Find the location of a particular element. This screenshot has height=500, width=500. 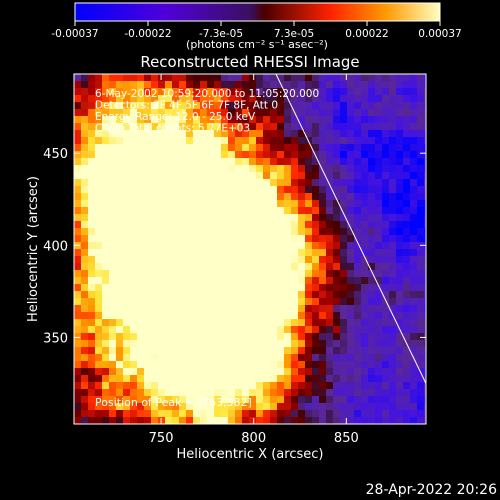

annotation-line: 6-May-2002 10:59:20.000 to 11:05:20.000 is located at coordinates (207, 94).